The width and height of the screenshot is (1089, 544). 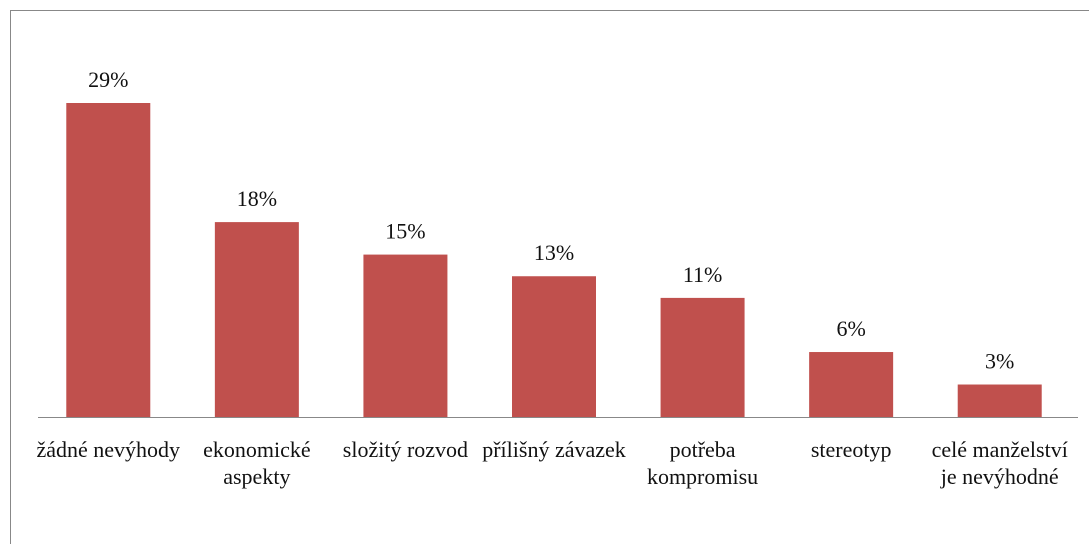 What do you see at coordinates (257, 463) in the screenshot?
I see `x-tick-label: ekonomické aspekty` at bounding box center [257, 463].